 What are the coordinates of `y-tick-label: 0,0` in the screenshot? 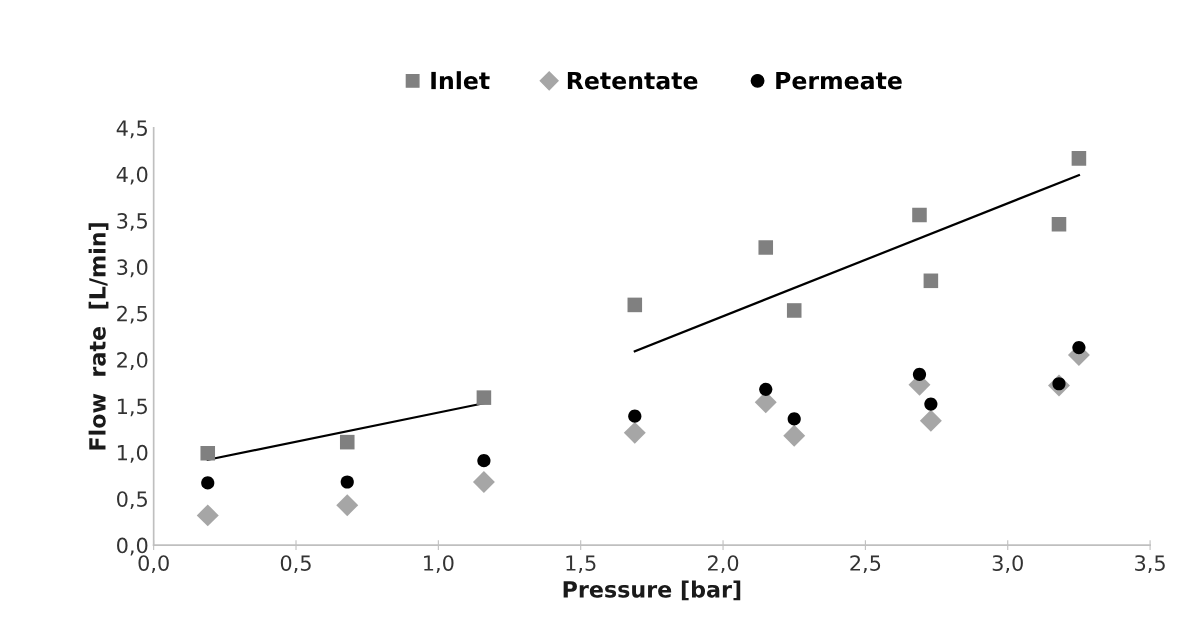 It's located at (132, 546).